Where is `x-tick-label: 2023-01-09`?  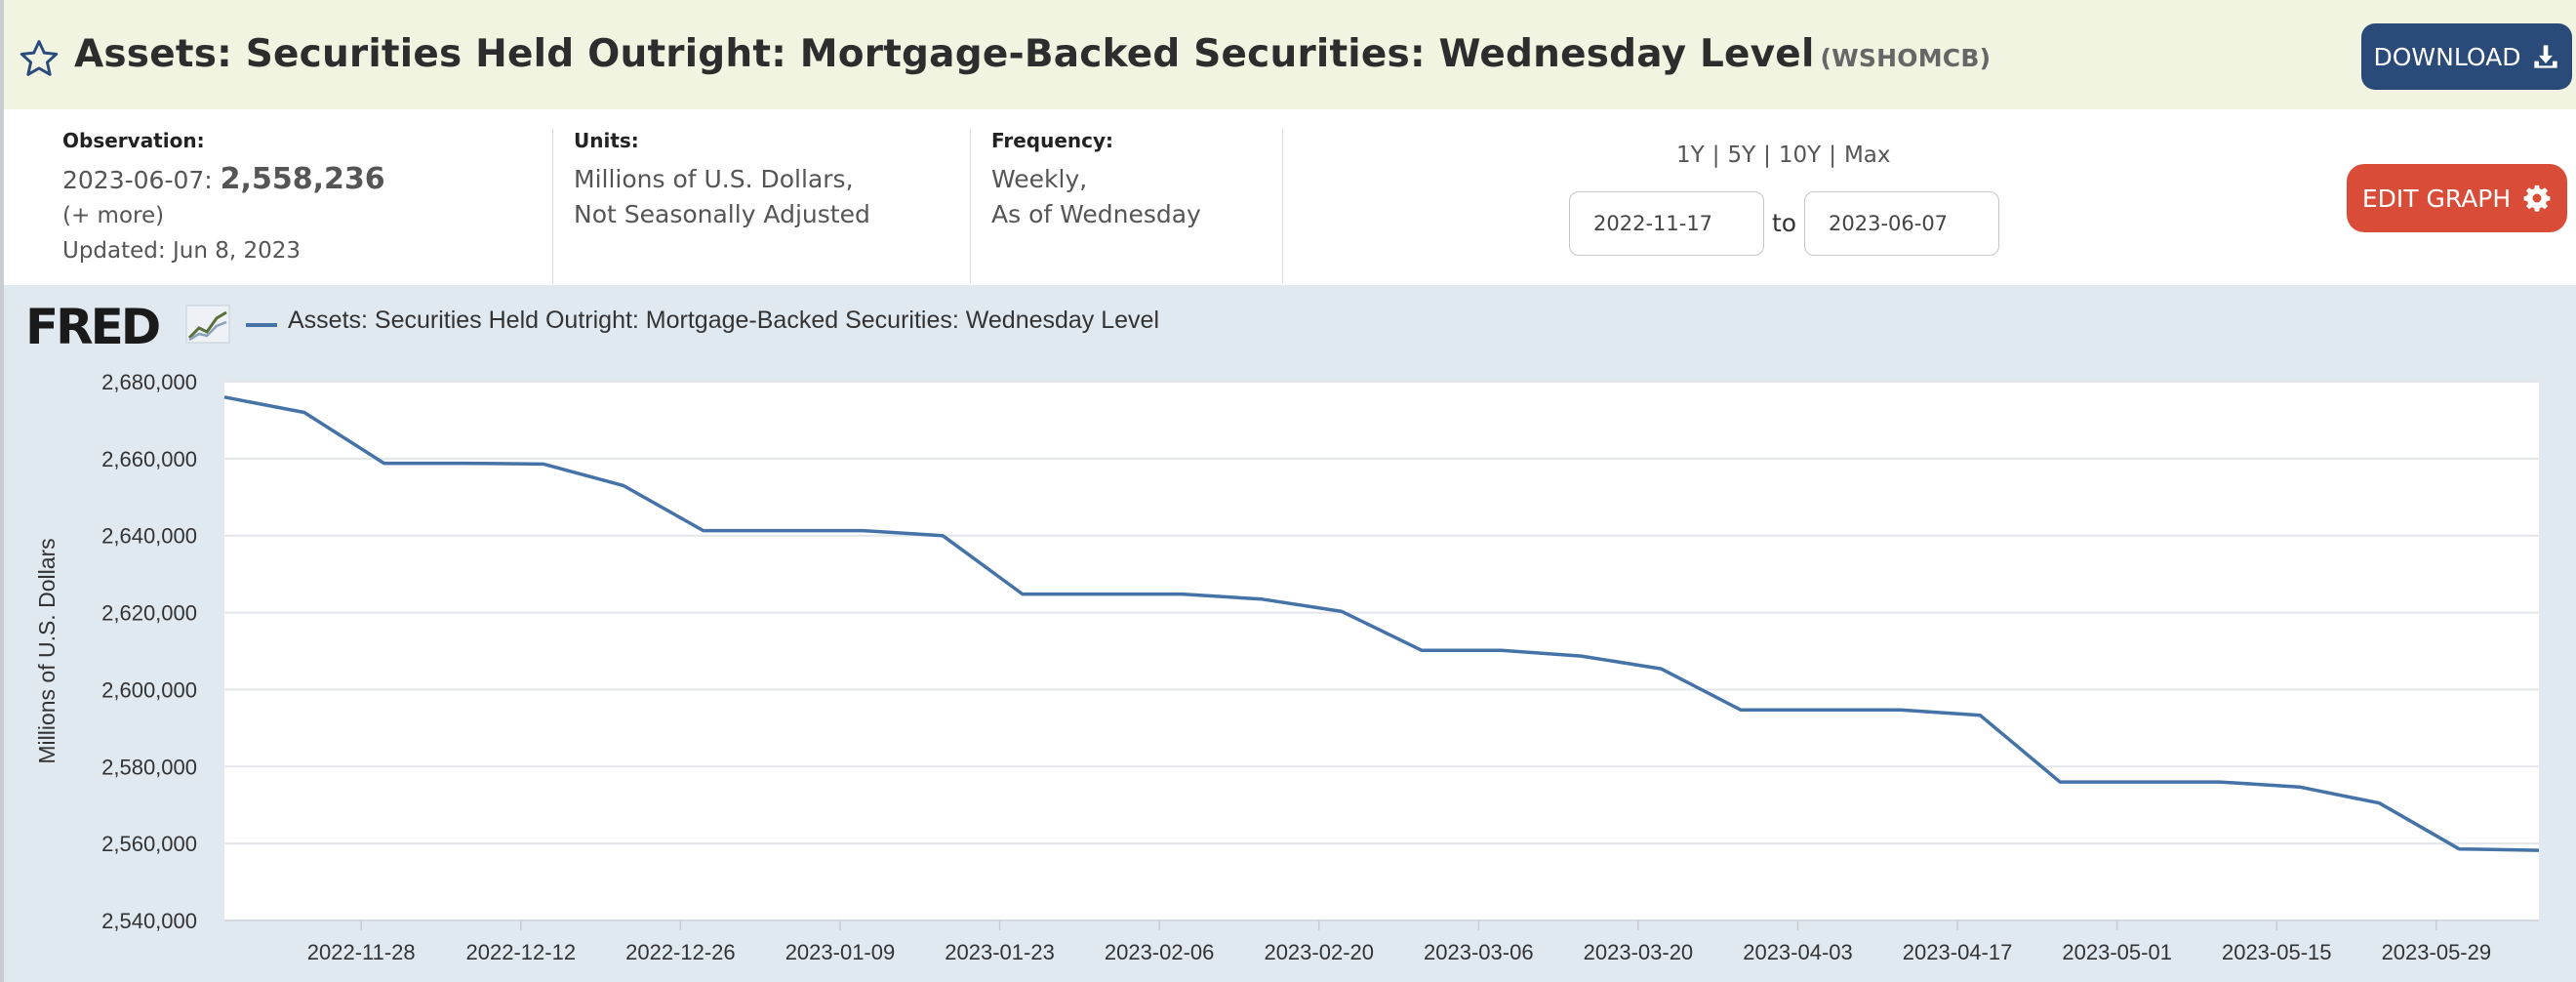 x-tick-label: 2023-01-09 is located at coordinates (840, 952).